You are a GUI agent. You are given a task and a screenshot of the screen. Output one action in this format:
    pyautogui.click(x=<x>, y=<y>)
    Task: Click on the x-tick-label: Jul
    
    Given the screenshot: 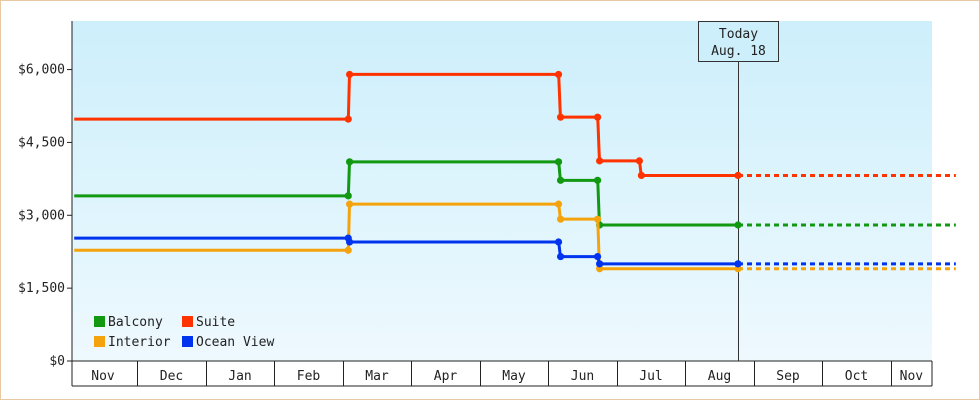 What is the action you would take?
    pyautogui.click(x=650, y=376)
    